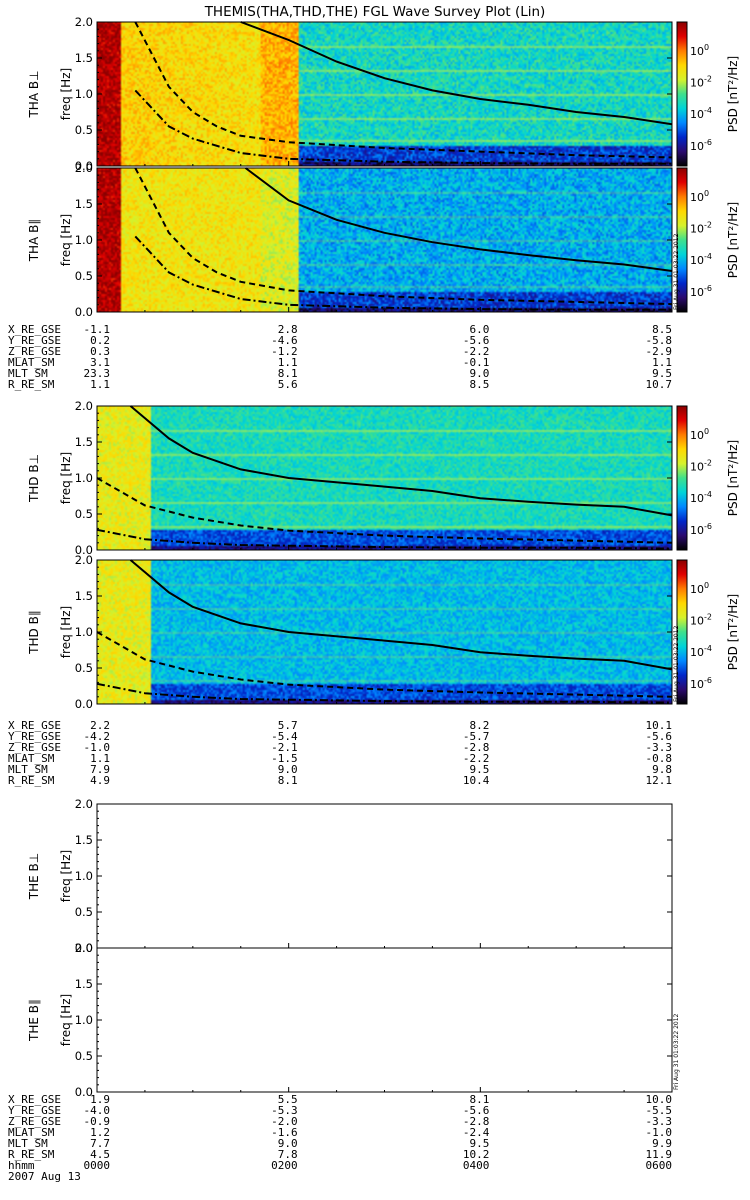  I want to click on ephemeris-value: 1.9, so click(100, 1099).